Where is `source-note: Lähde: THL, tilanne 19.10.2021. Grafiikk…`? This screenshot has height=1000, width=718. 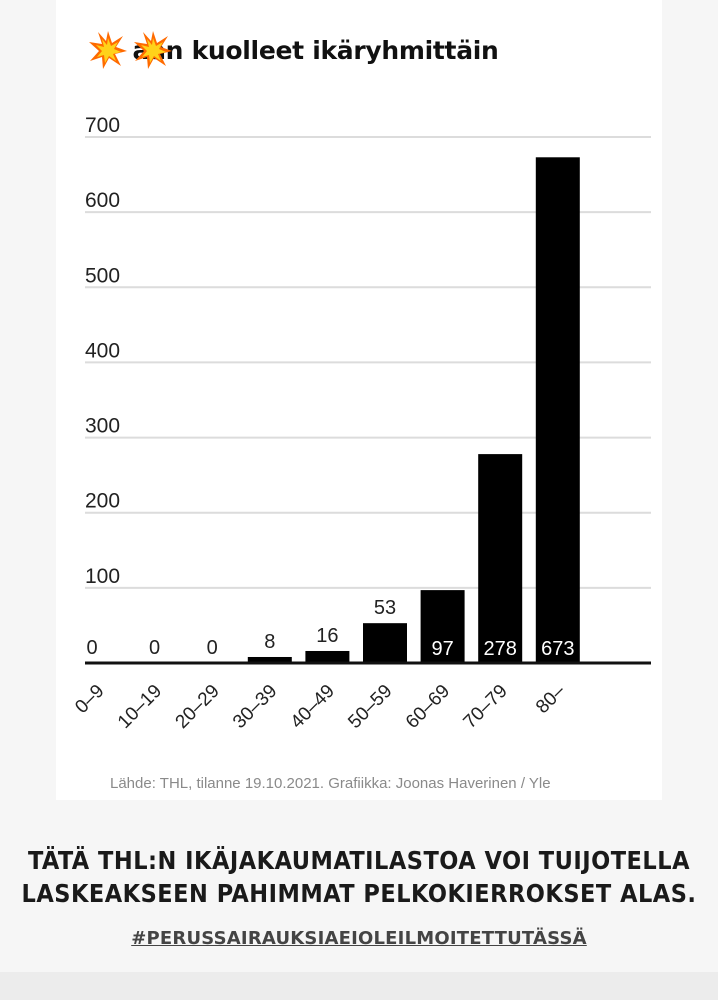
source-note: Lähde: THL, tilanne 19.10.2021. Grafiikk… is located at coordinates (330, 783).